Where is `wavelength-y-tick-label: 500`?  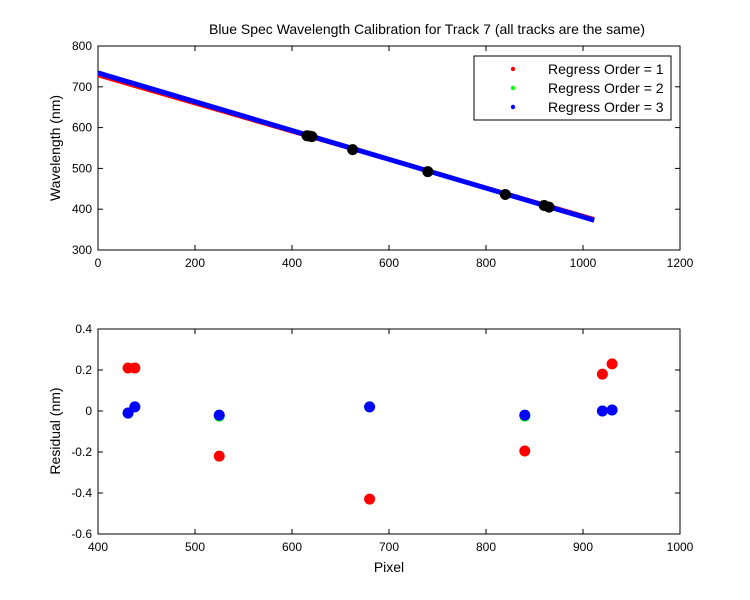
wavelength-y-tick-label: 500 is located at coordinates (82, 168).